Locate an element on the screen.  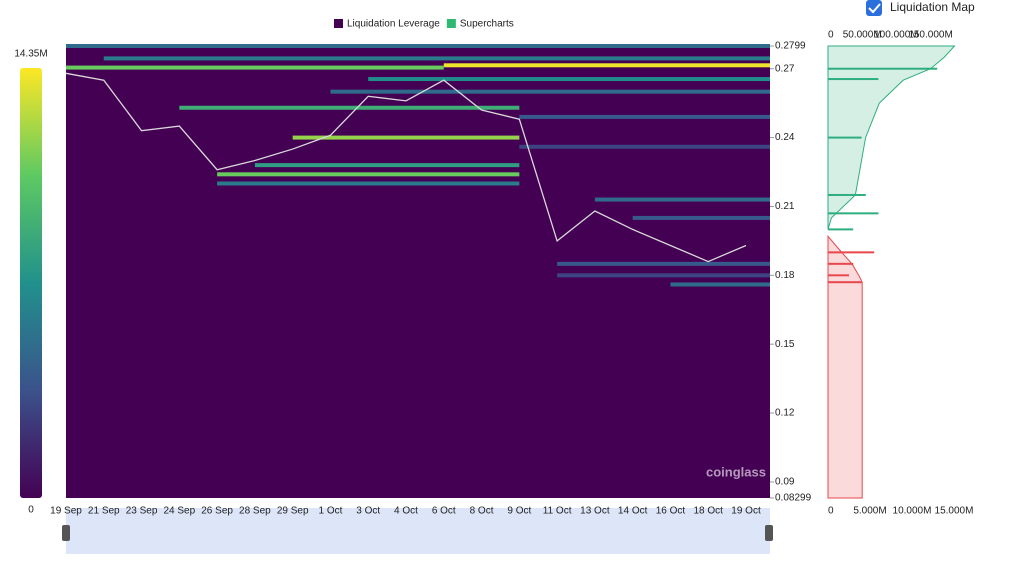
checkbox-label: Liquidation Map is located at coordinates (932, 7).